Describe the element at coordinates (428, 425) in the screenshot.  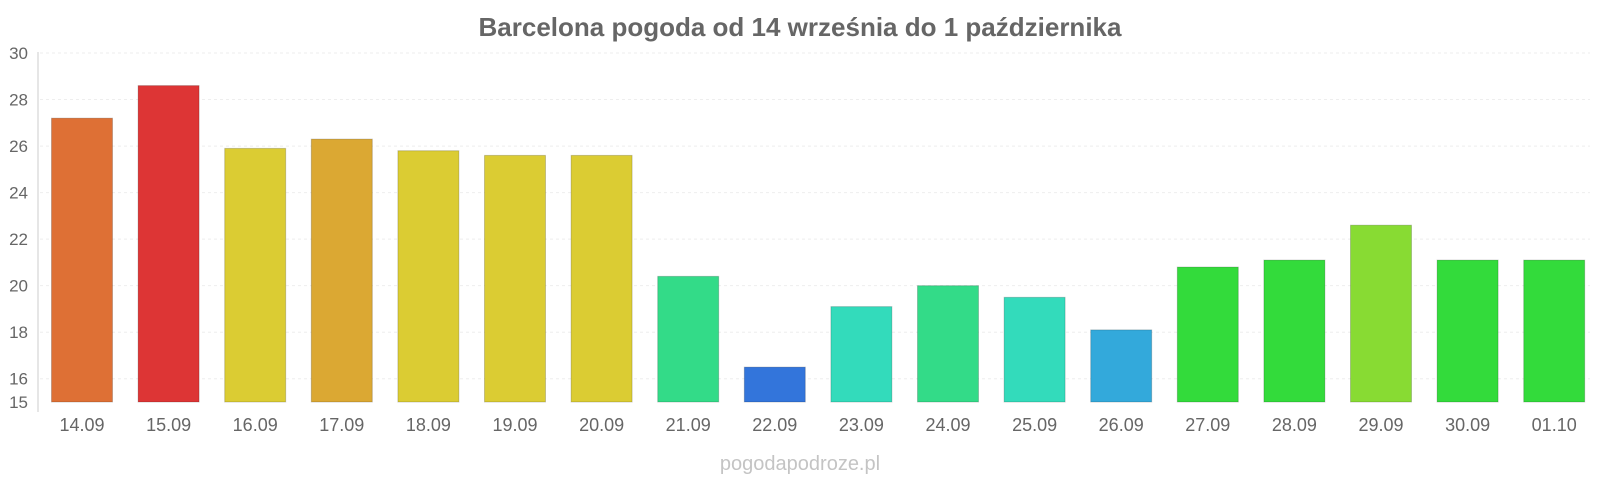
I see `x-tick-label: 18.09` at that location.